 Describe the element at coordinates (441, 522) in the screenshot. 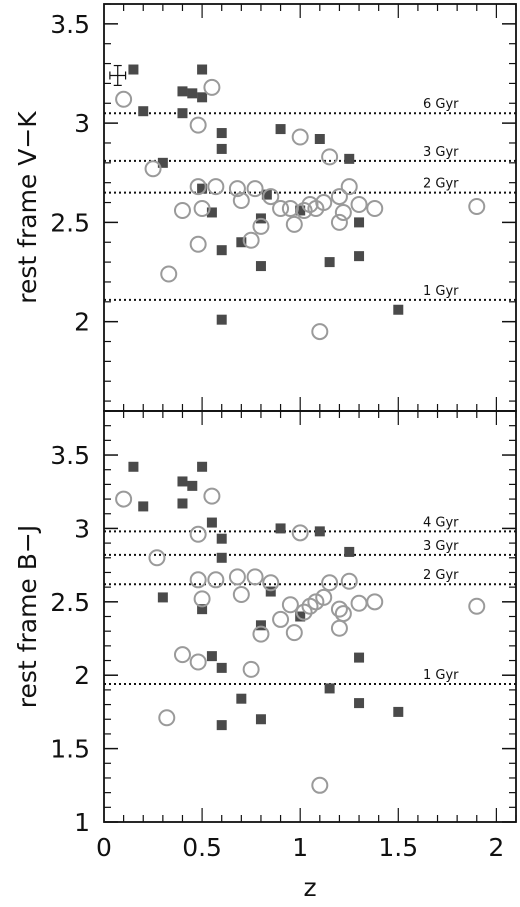

I see `age-label: 4 Gyr` at that location.